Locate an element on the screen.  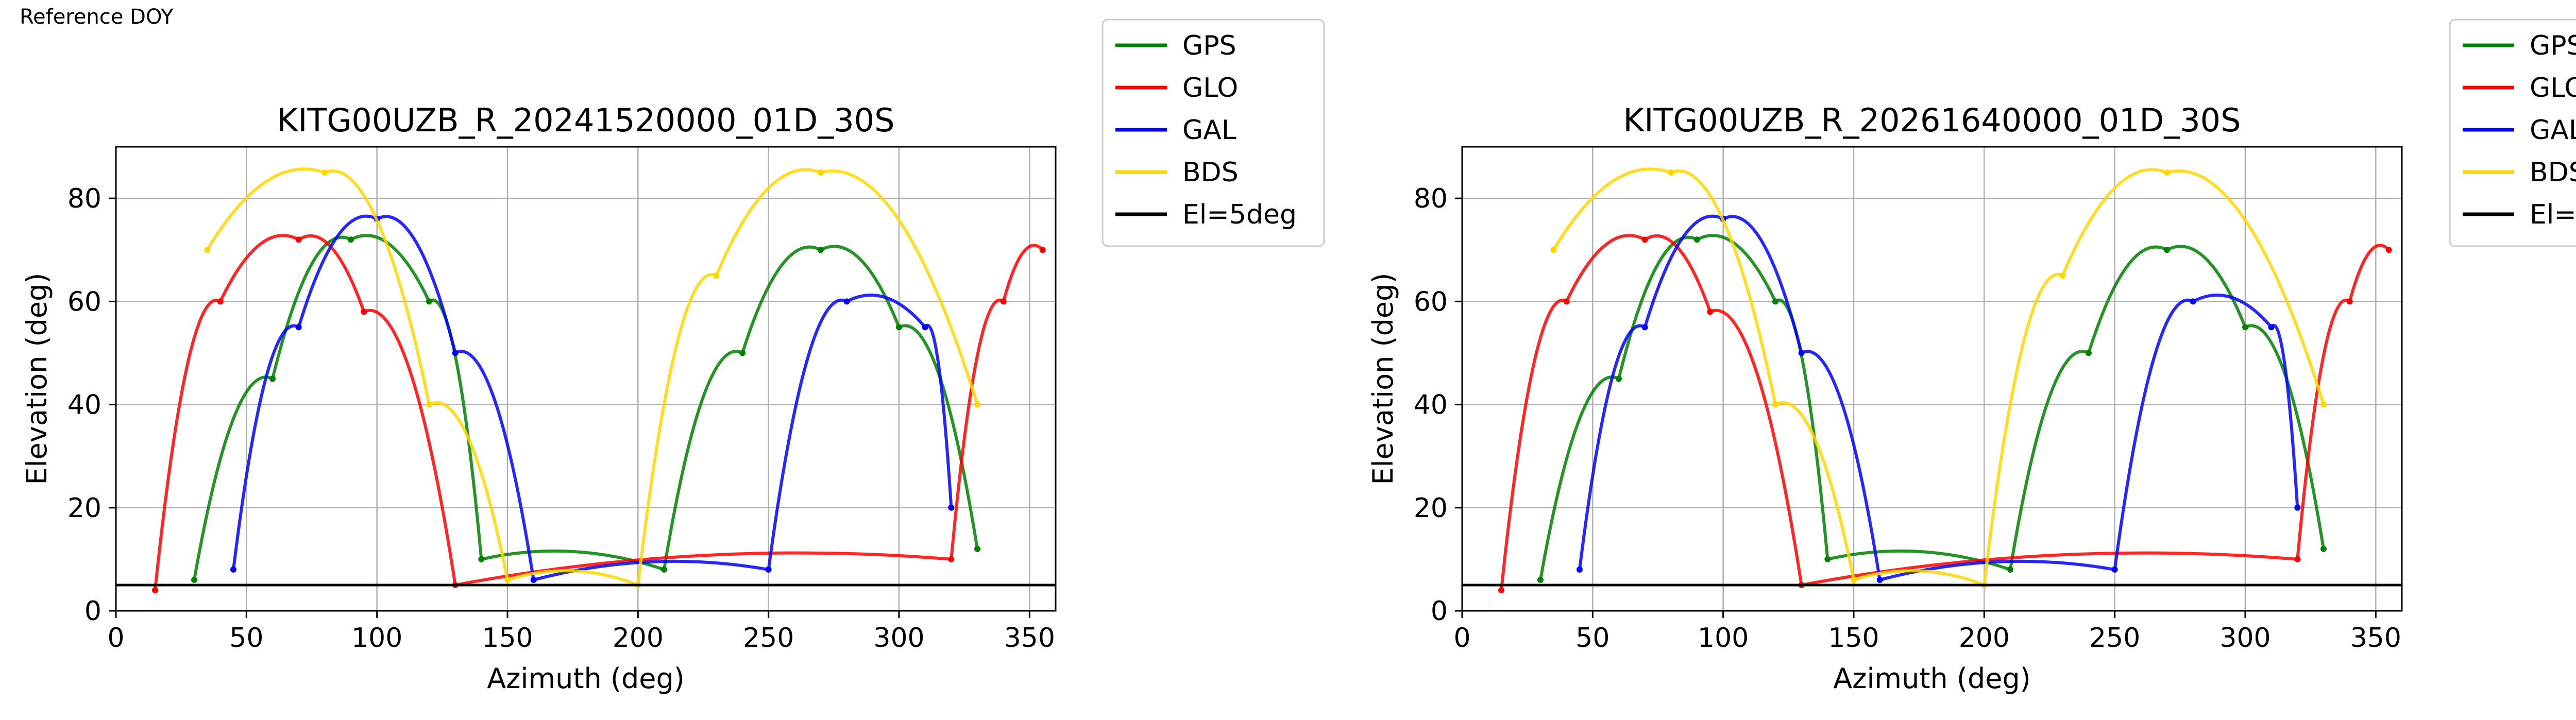
chart-title: KITG00UZB_R_20261640000_01D_30S is located at coordinates (1932, 120).